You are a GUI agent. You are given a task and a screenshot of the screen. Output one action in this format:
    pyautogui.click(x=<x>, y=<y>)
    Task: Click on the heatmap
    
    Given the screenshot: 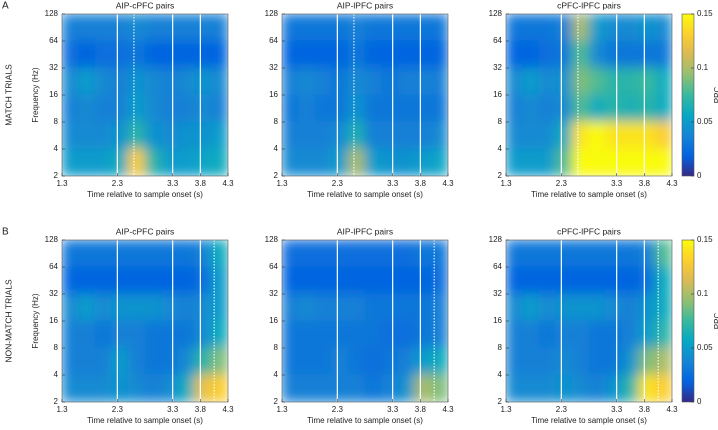 What is the action you would take?
    pyautogui.click(x=589, y=95)
    